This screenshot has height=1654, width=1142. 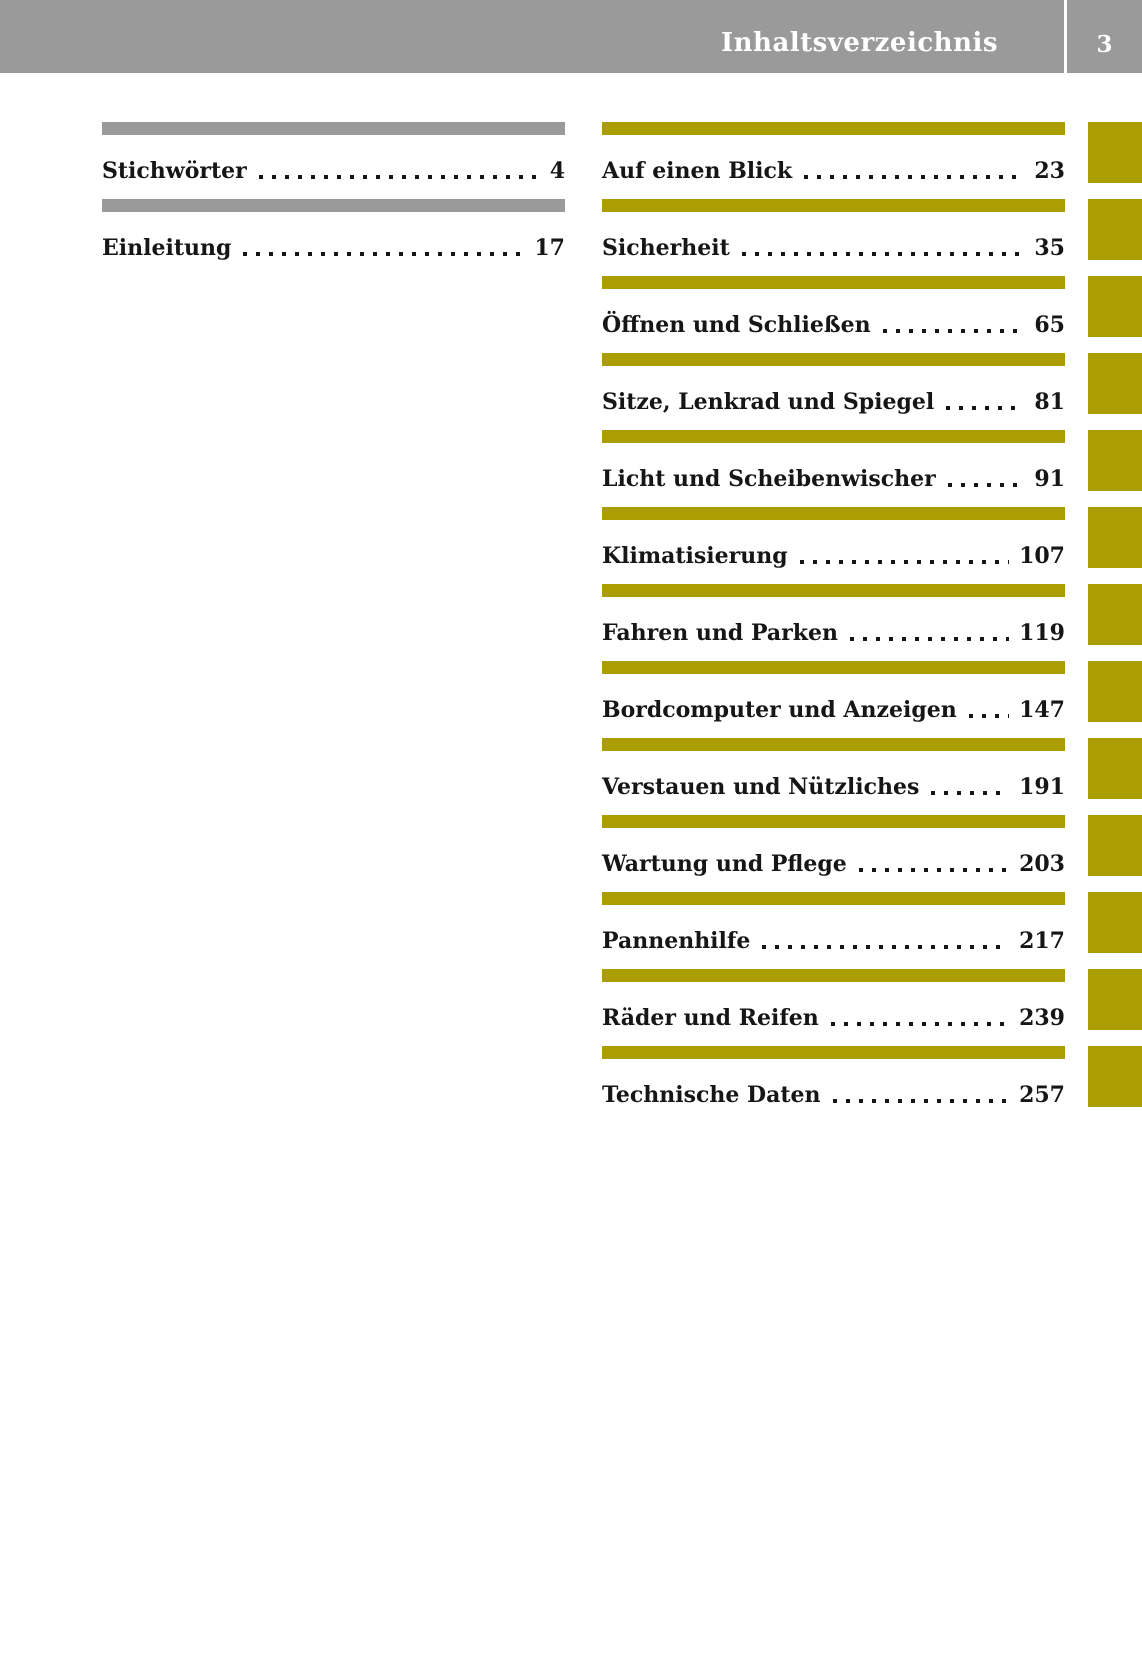 I want to click on page-header: Inhaltsverzeichnis 3, so click(x=571, y=36).